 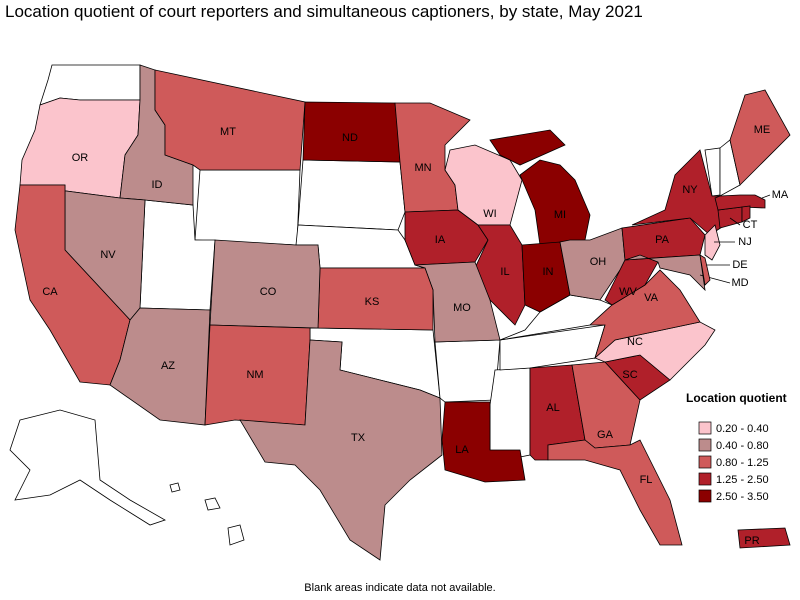 What do you see at coordinates (742, 446) in the screenshot?
I see `legend-label: 0.40 - 0.80` at bounding box center [742, 446].